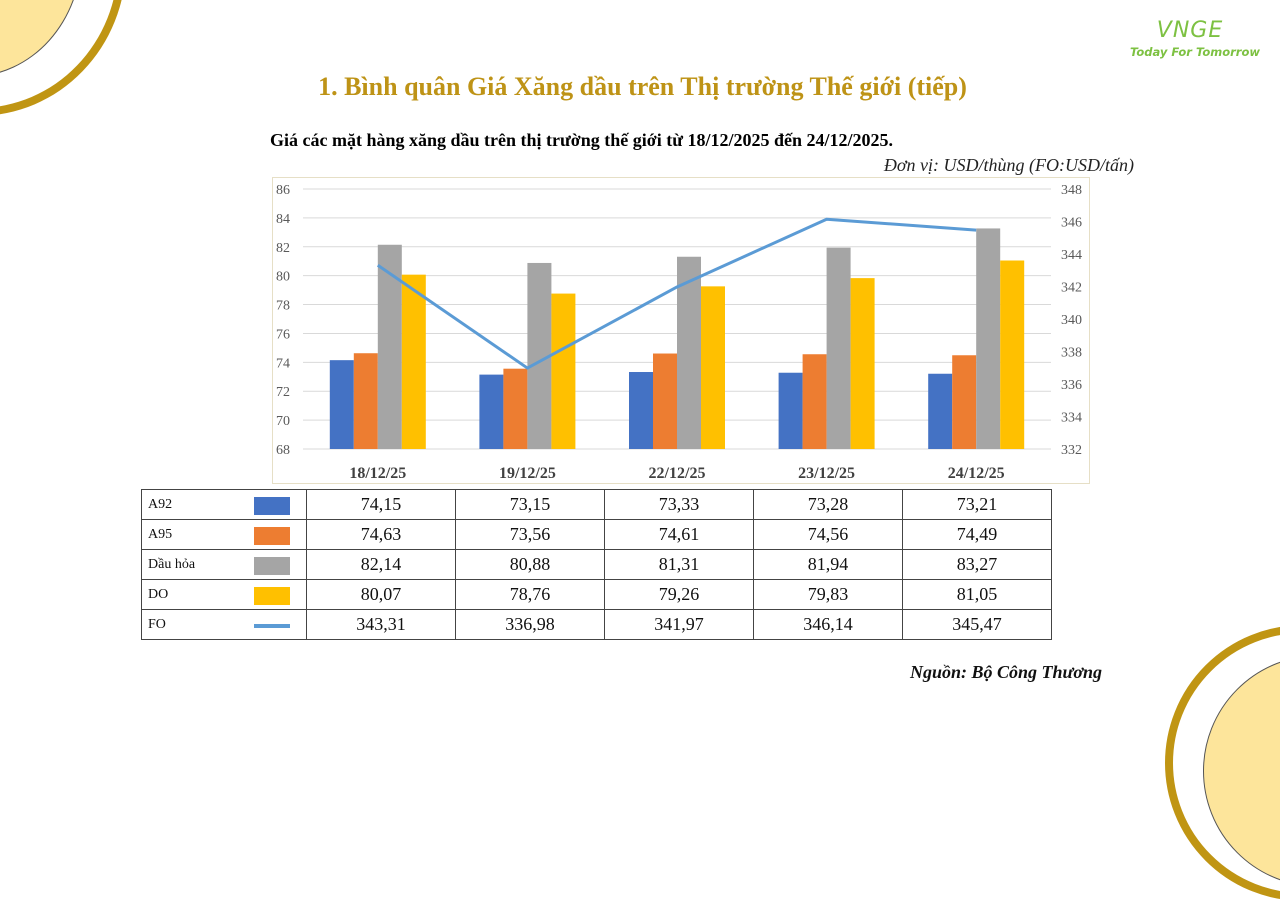  I want to click on right-axis-tick: 334, so click(1071, 418).